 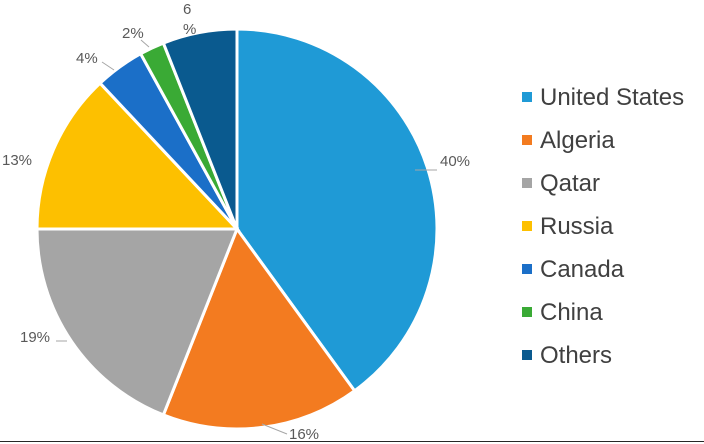 I want to click on legend-item-united-states: United States, so click(x=603, y=97).